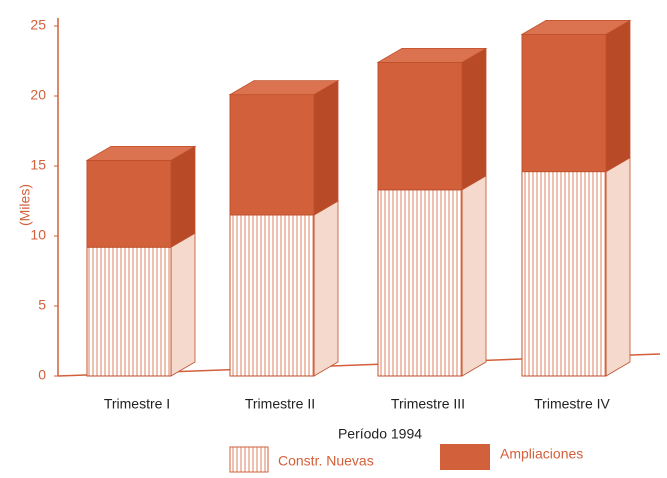 This screenshot has width=667, height=478. Describe the element at coordinates (42, 305) in the screenshot. I see `y-tick-label: 5` at that location.